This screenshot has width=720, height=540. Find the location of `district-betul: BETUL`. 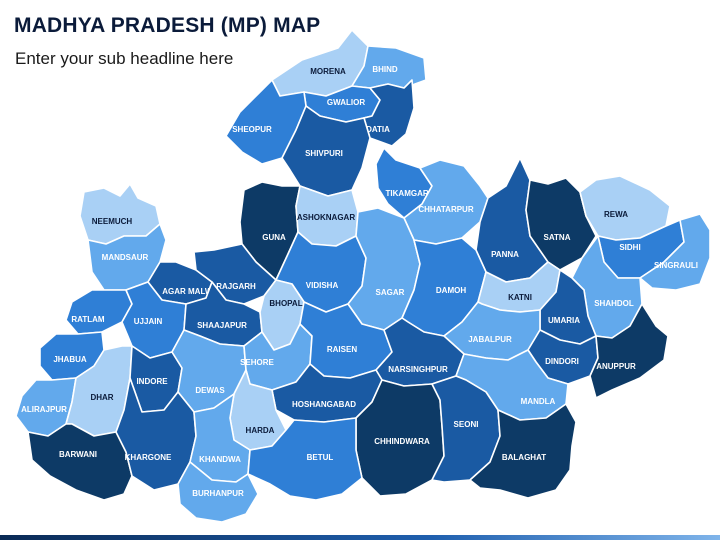

district-betul: BETUL is located at coordinates (305, 459).